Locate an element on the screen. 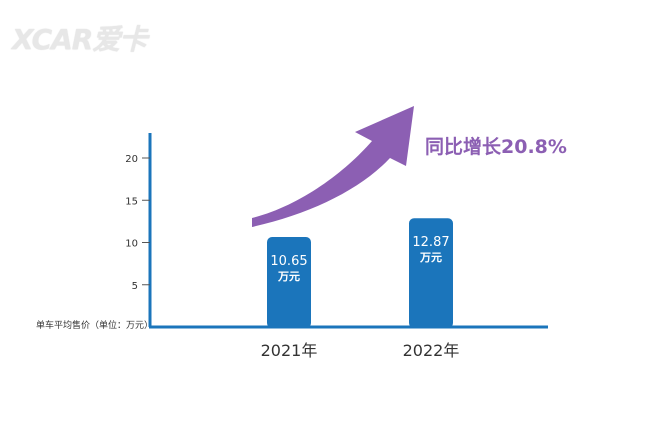 This screenshot has width=660, height=441. x-category-label: 2022年 is located at coordinates (431, 350).